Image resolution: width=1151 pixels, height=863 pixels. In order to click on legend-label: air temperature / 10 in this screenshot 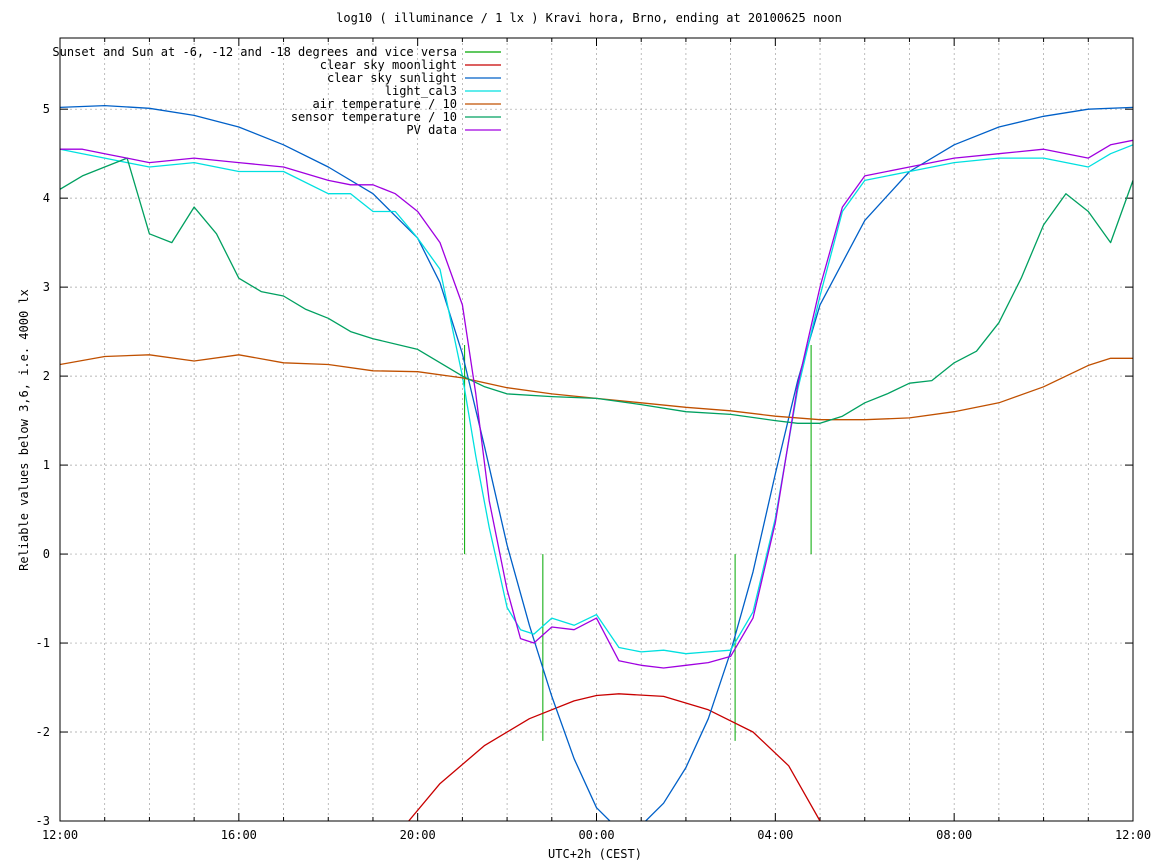, I will do `click(385, 104)`.